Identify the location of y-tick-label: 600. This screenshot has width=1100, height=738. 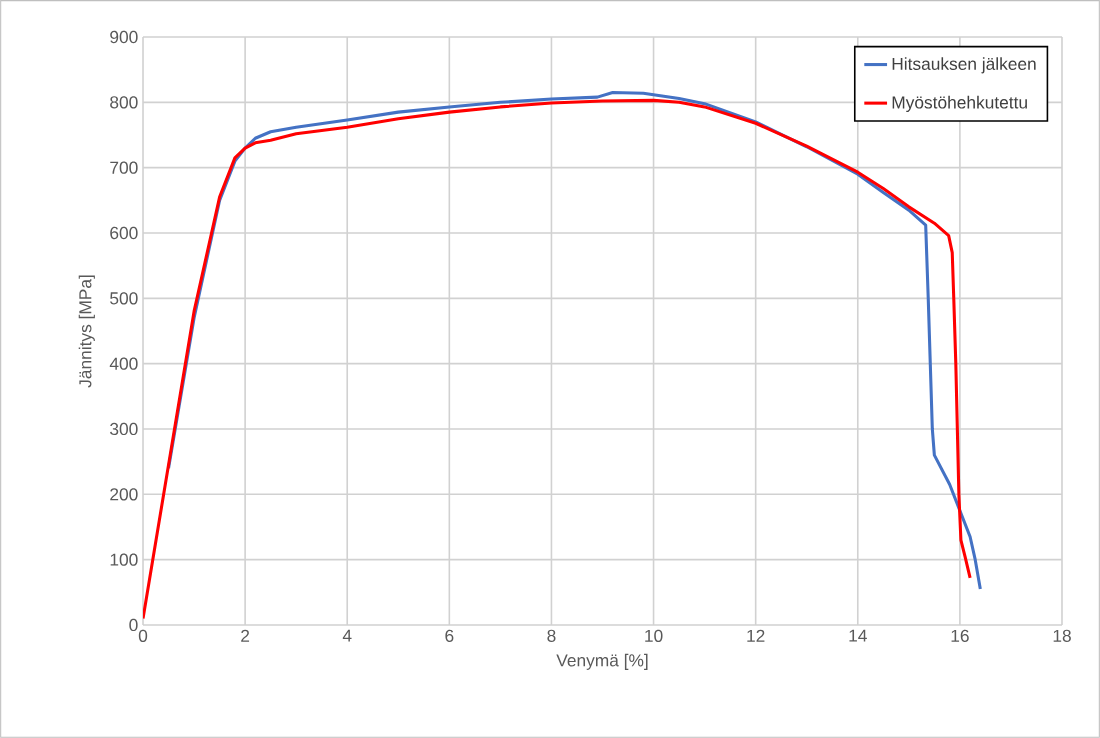
(124, 233).